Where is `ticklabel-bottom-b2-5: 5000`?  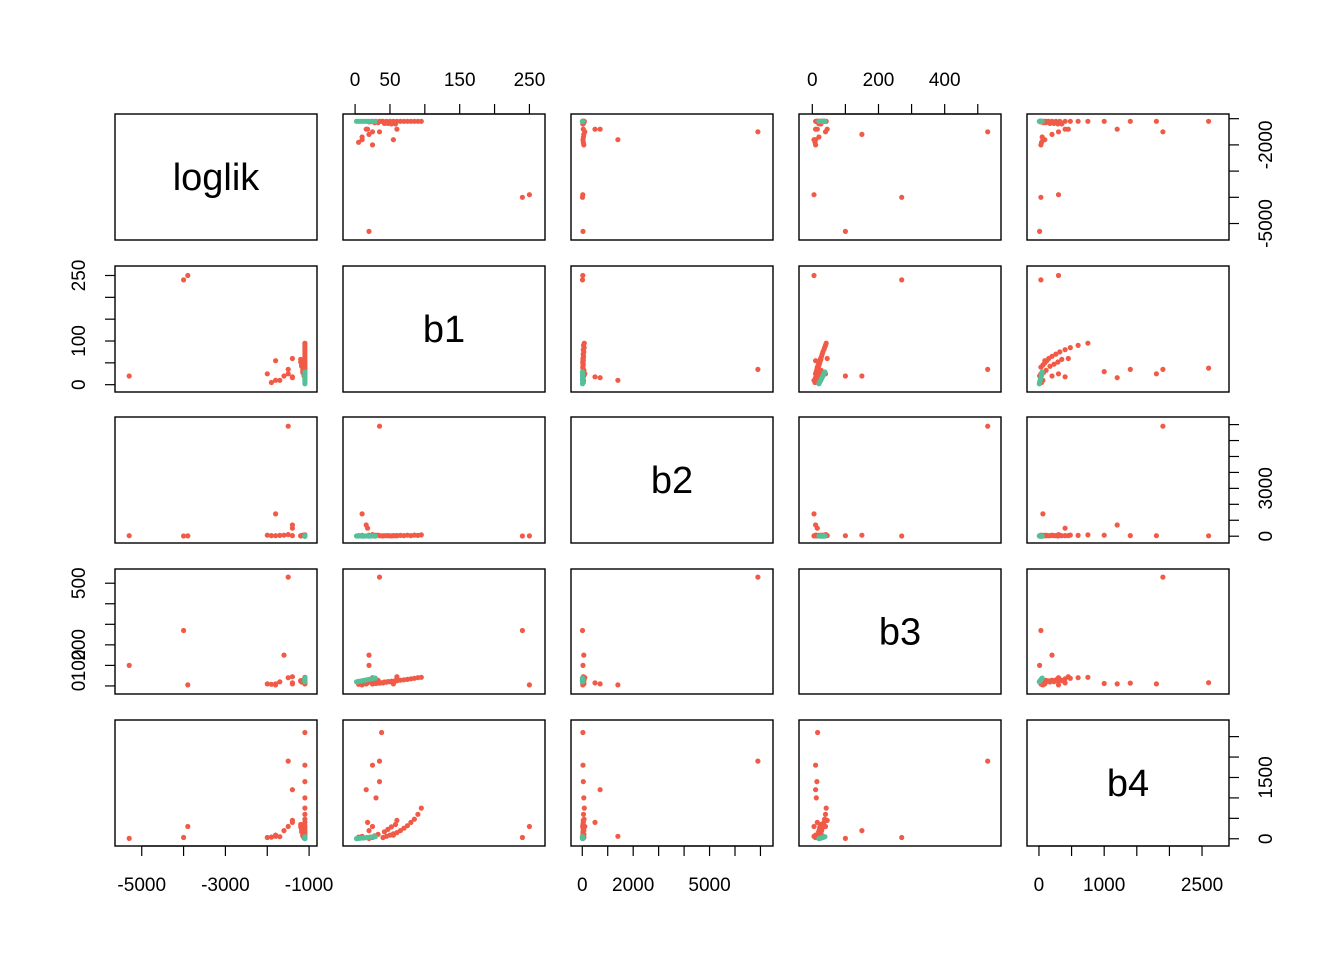 ticklabel-bottom-b2-5: 5000 is located at coordinates (709, 885).